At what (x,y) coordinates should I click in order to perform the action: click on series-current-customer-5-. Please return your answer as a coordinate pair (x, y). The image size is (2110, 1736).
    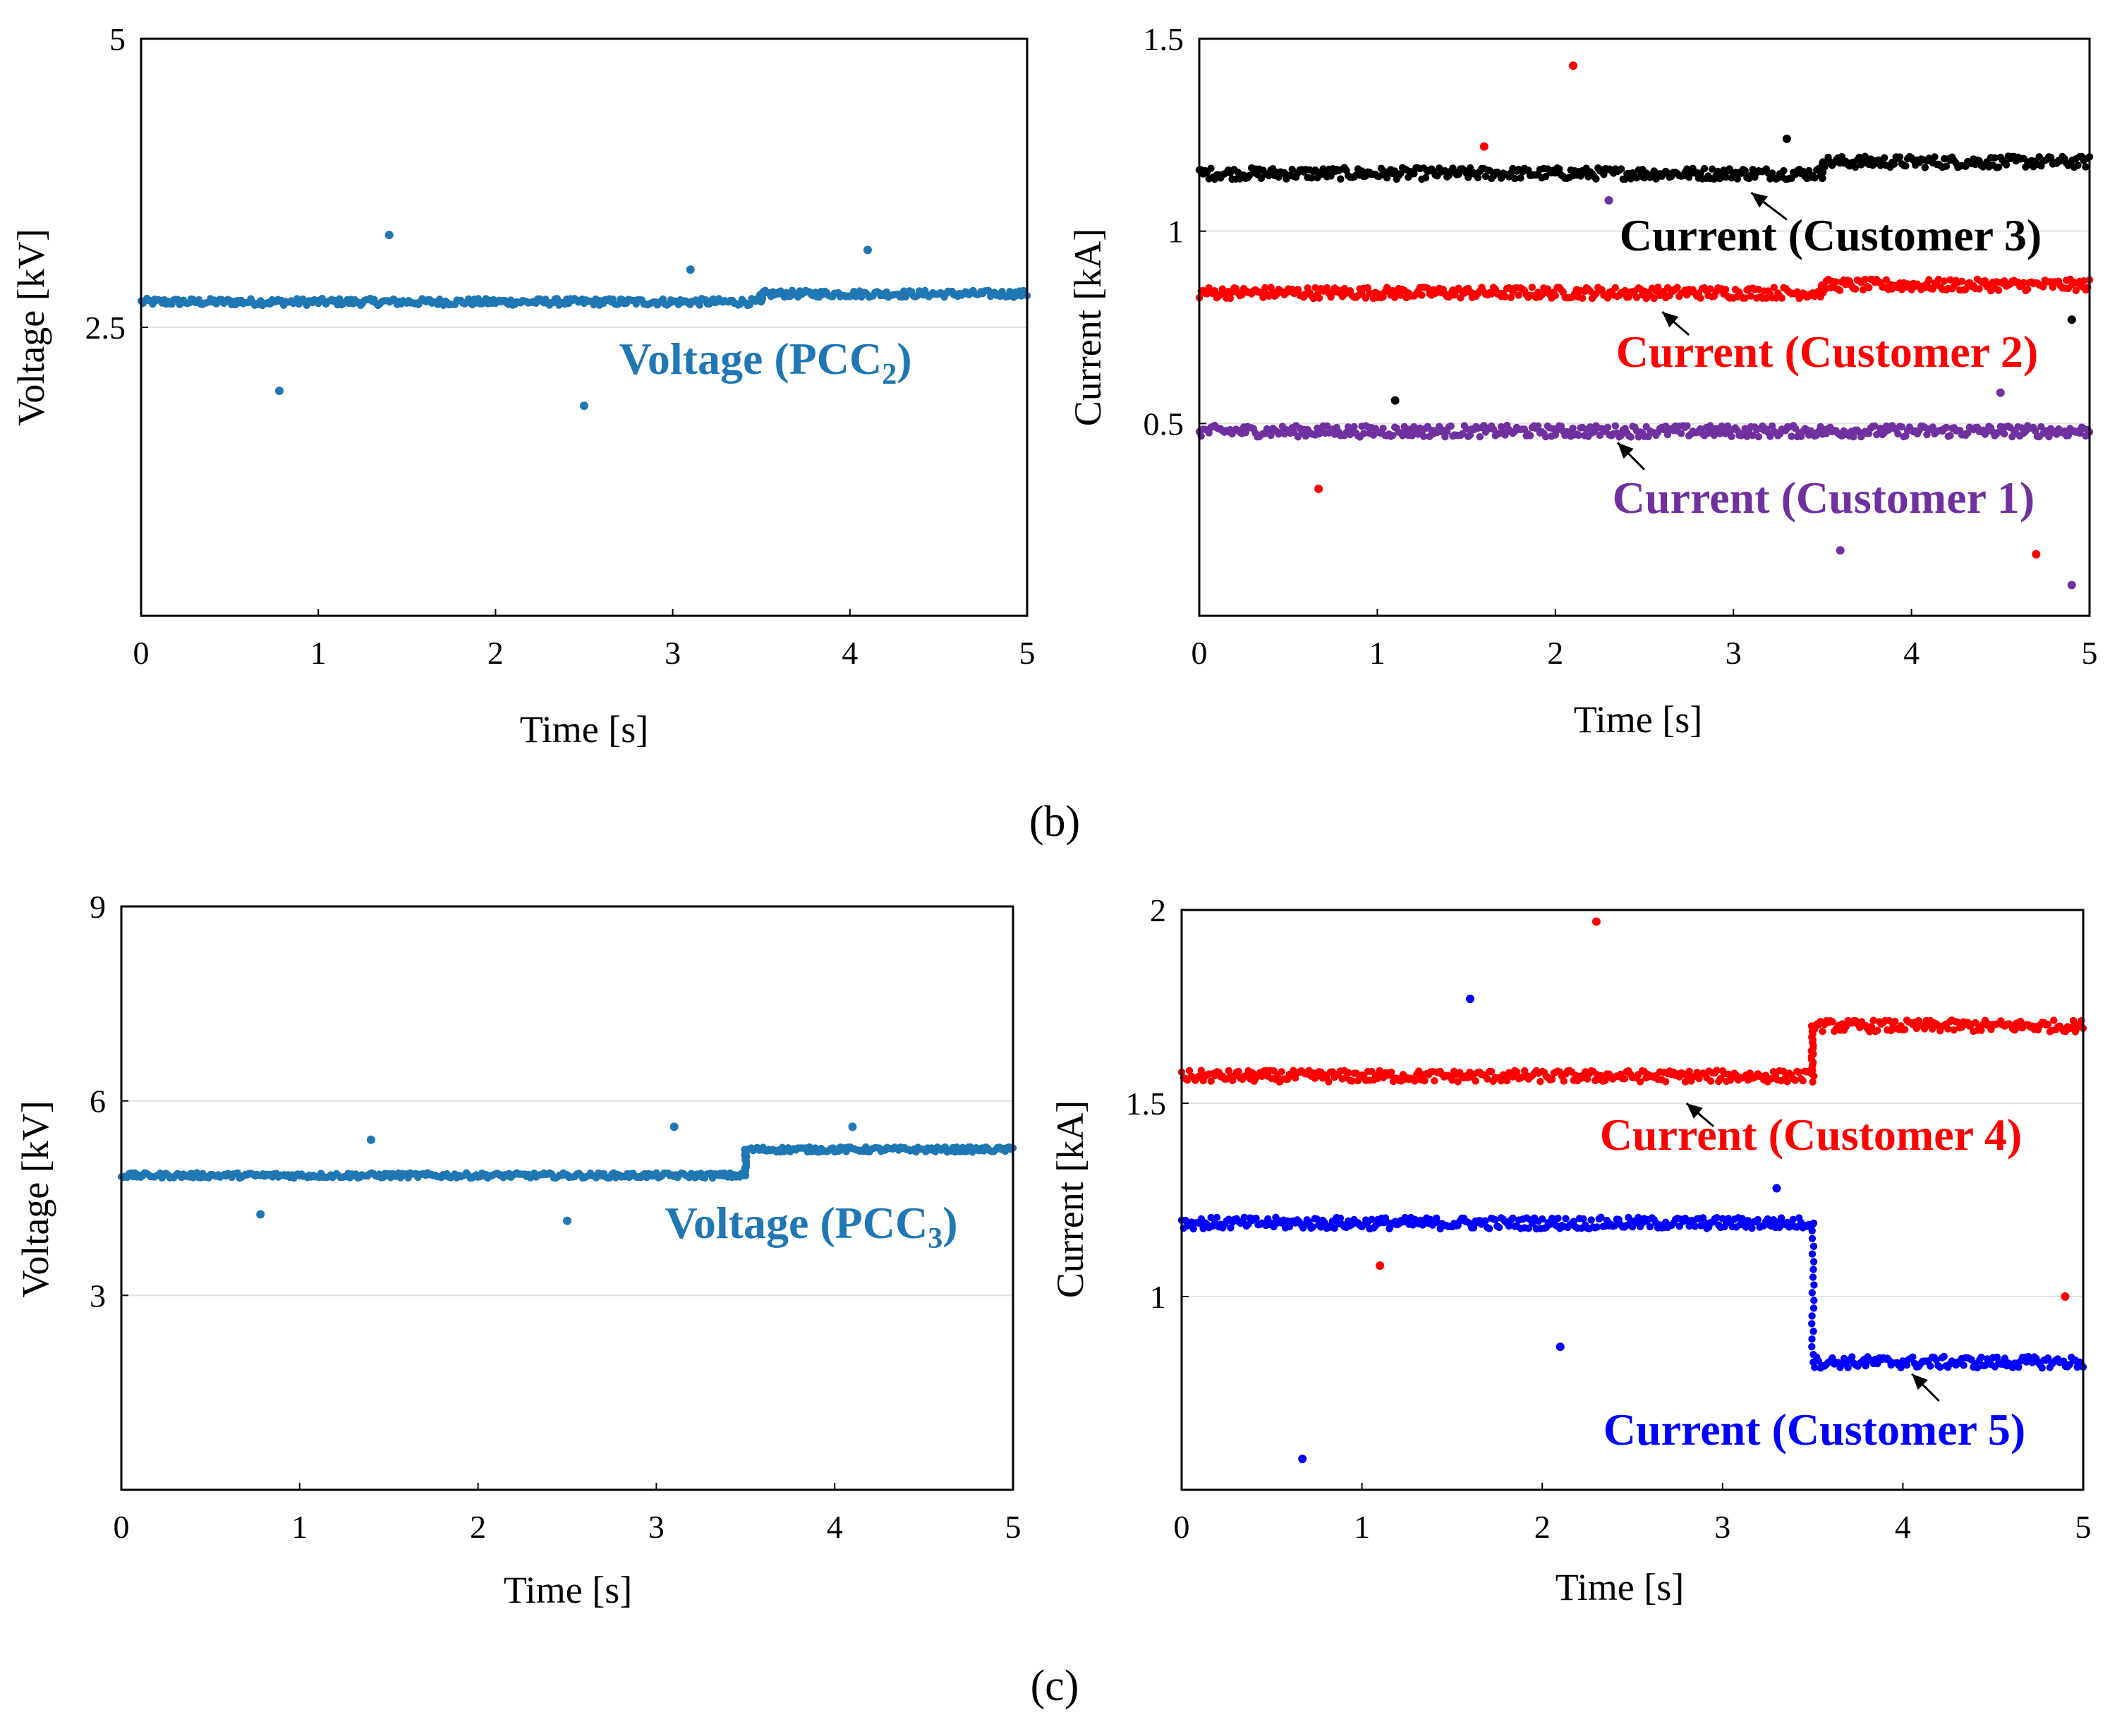
    Looking at the image, I should click on (1632, 1229).